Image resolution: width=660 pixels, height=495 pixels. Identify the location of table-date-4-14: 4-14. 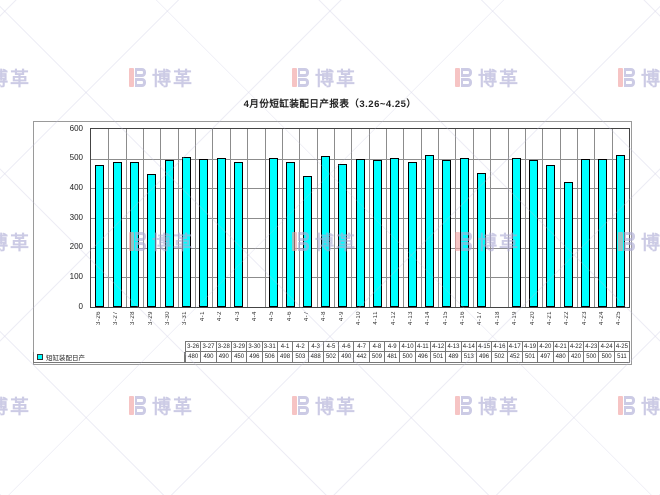
(469, 346).